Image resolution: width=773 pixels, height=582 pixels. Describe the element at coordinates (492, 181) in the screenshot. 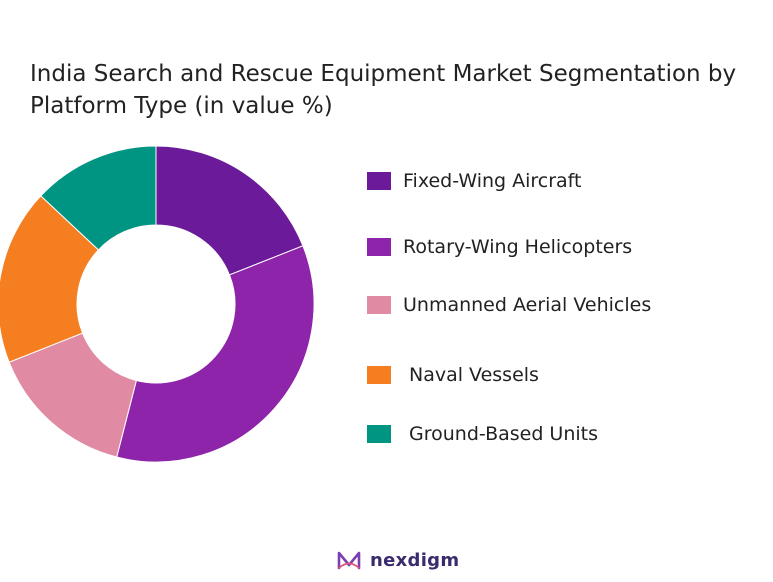

I see `legend-label: Fixed-Wing Aircraft` at that location.